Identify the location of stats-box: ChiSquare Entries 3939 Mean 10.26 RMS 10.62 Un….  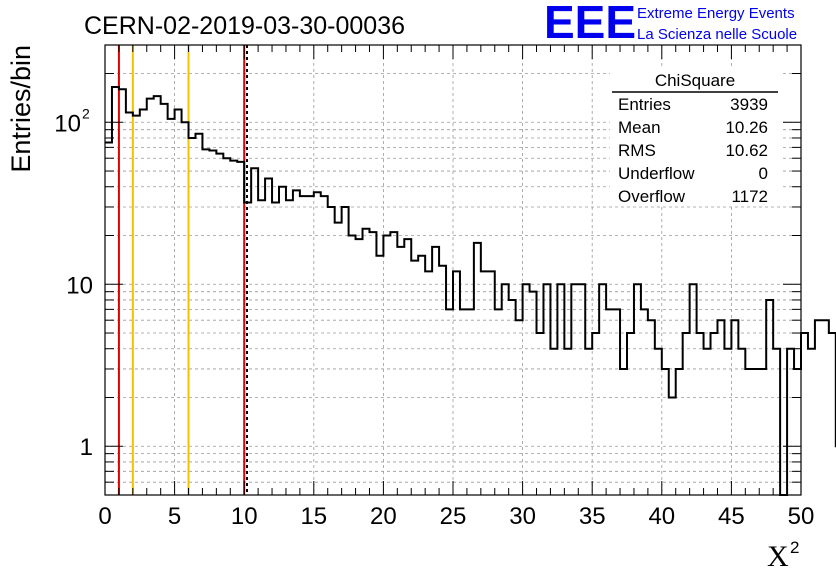
(695, 136).